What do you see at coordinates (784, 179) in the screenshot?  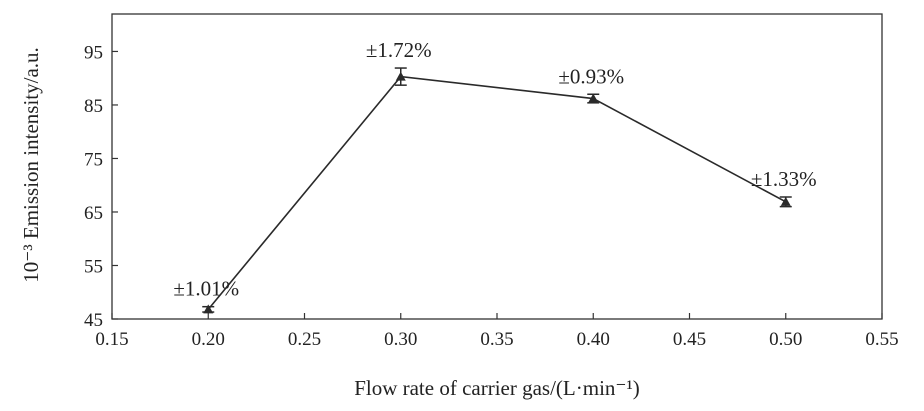 I see `data-label: ±1.33%` at bounding box center [784, 179].